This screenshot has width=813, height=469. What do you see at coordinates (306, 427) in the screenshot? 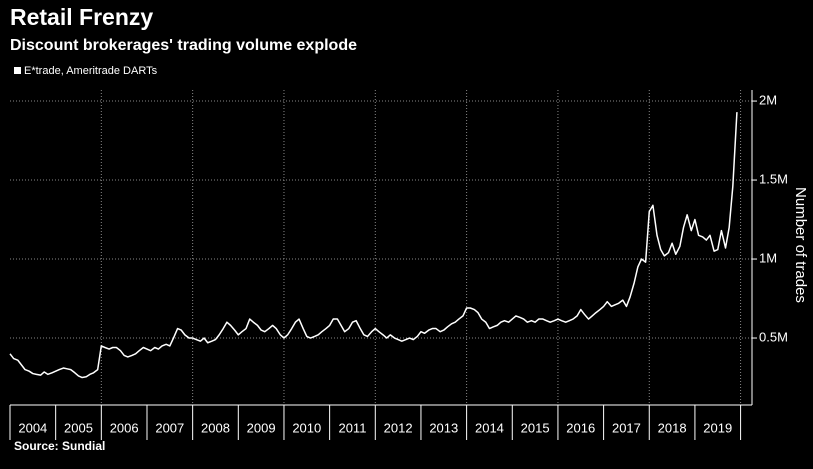
I see `x-tick-label: 2010` at bounding box center [306, 427].